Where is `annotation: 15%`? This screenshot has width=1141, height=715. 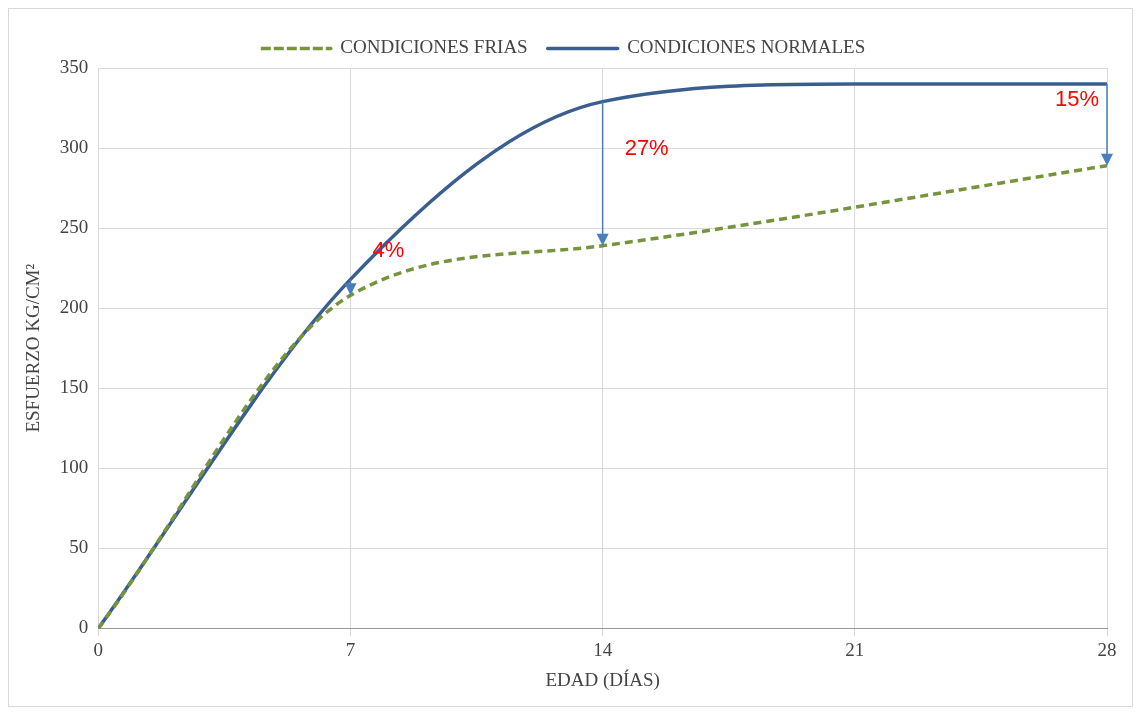 annotation: 15% is located at coordinates (1076, 98).